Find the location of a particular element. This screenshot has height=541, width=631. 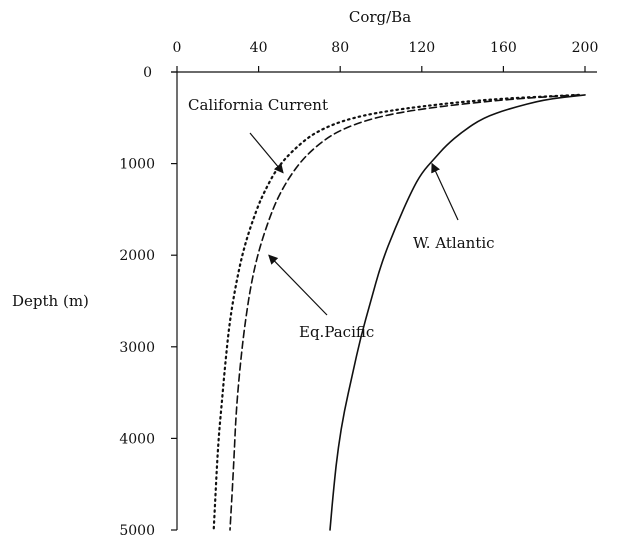

x-tick-label: 0 is located at coordinates (177, 48).